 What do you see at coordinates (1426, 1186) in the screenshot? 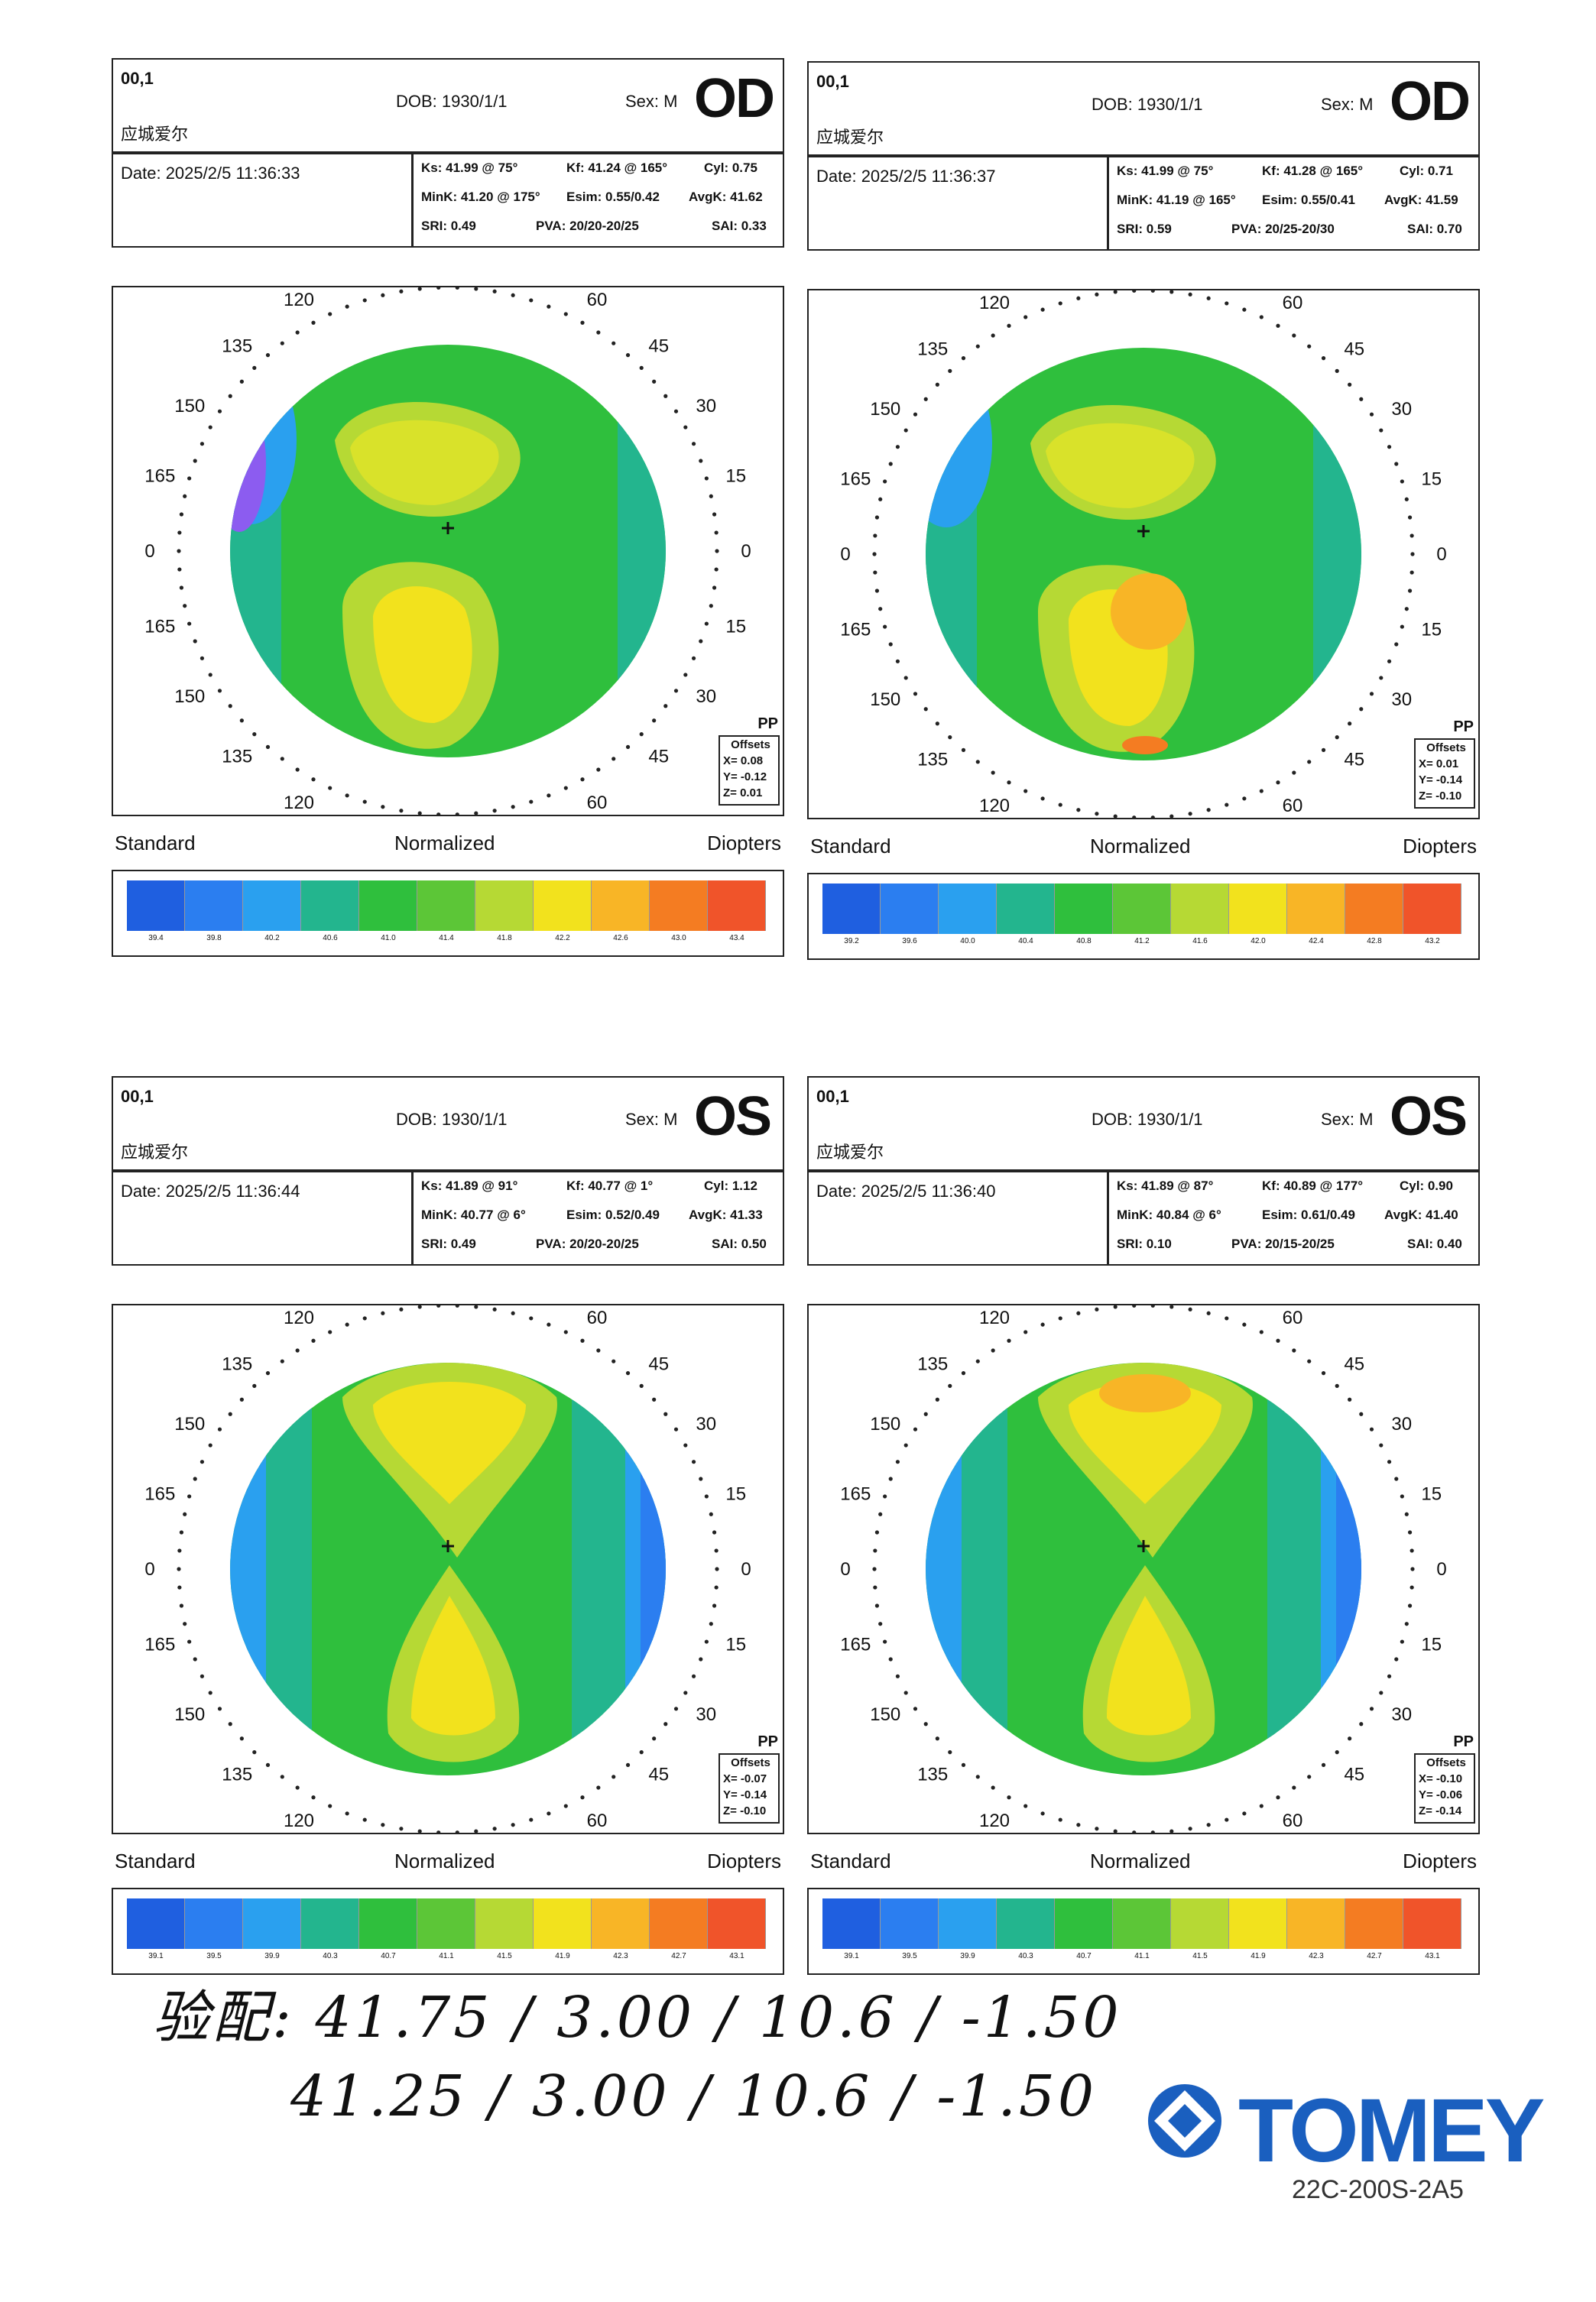
I see `cyl-value: Cyl: 0.90` at bounding box center [1426, 1186].